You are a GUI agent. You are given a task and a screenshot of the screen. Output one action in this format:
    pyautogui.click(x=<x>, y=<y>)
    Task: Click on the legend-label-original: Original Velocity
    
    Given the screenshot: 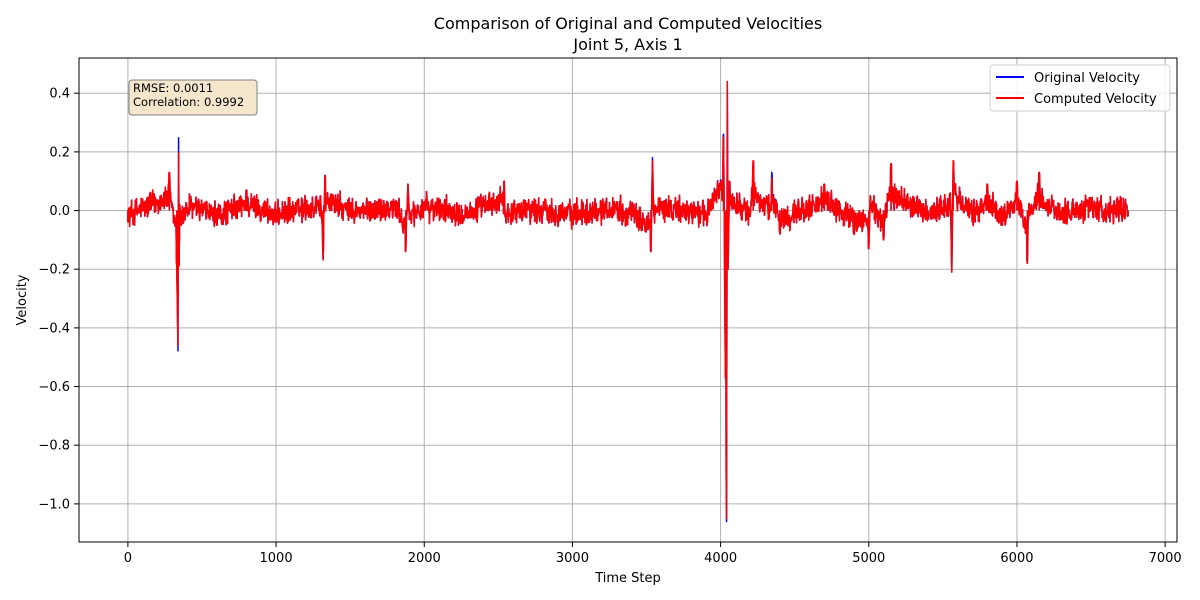 What is the action you would take?
    pyautogui.click(x=1087, y=78)
    